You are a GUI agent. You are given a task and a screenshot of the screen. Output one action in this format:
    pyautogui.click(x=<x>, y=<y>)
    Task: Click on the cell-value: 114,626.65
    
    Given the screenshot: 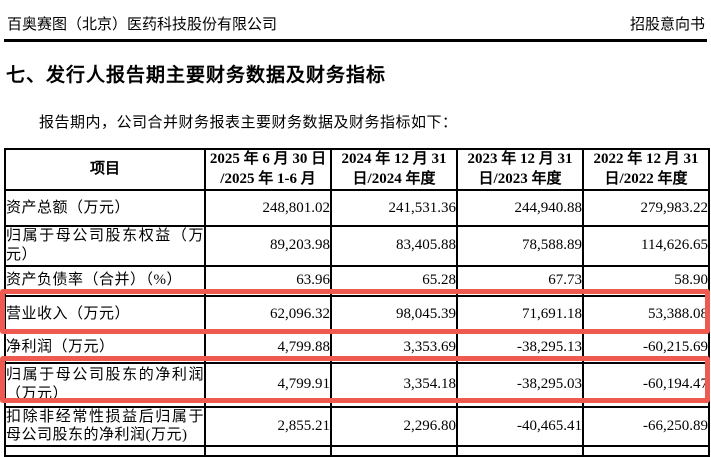 What is the action you would take?
    pyautogui.click(x=646, y=246)
    